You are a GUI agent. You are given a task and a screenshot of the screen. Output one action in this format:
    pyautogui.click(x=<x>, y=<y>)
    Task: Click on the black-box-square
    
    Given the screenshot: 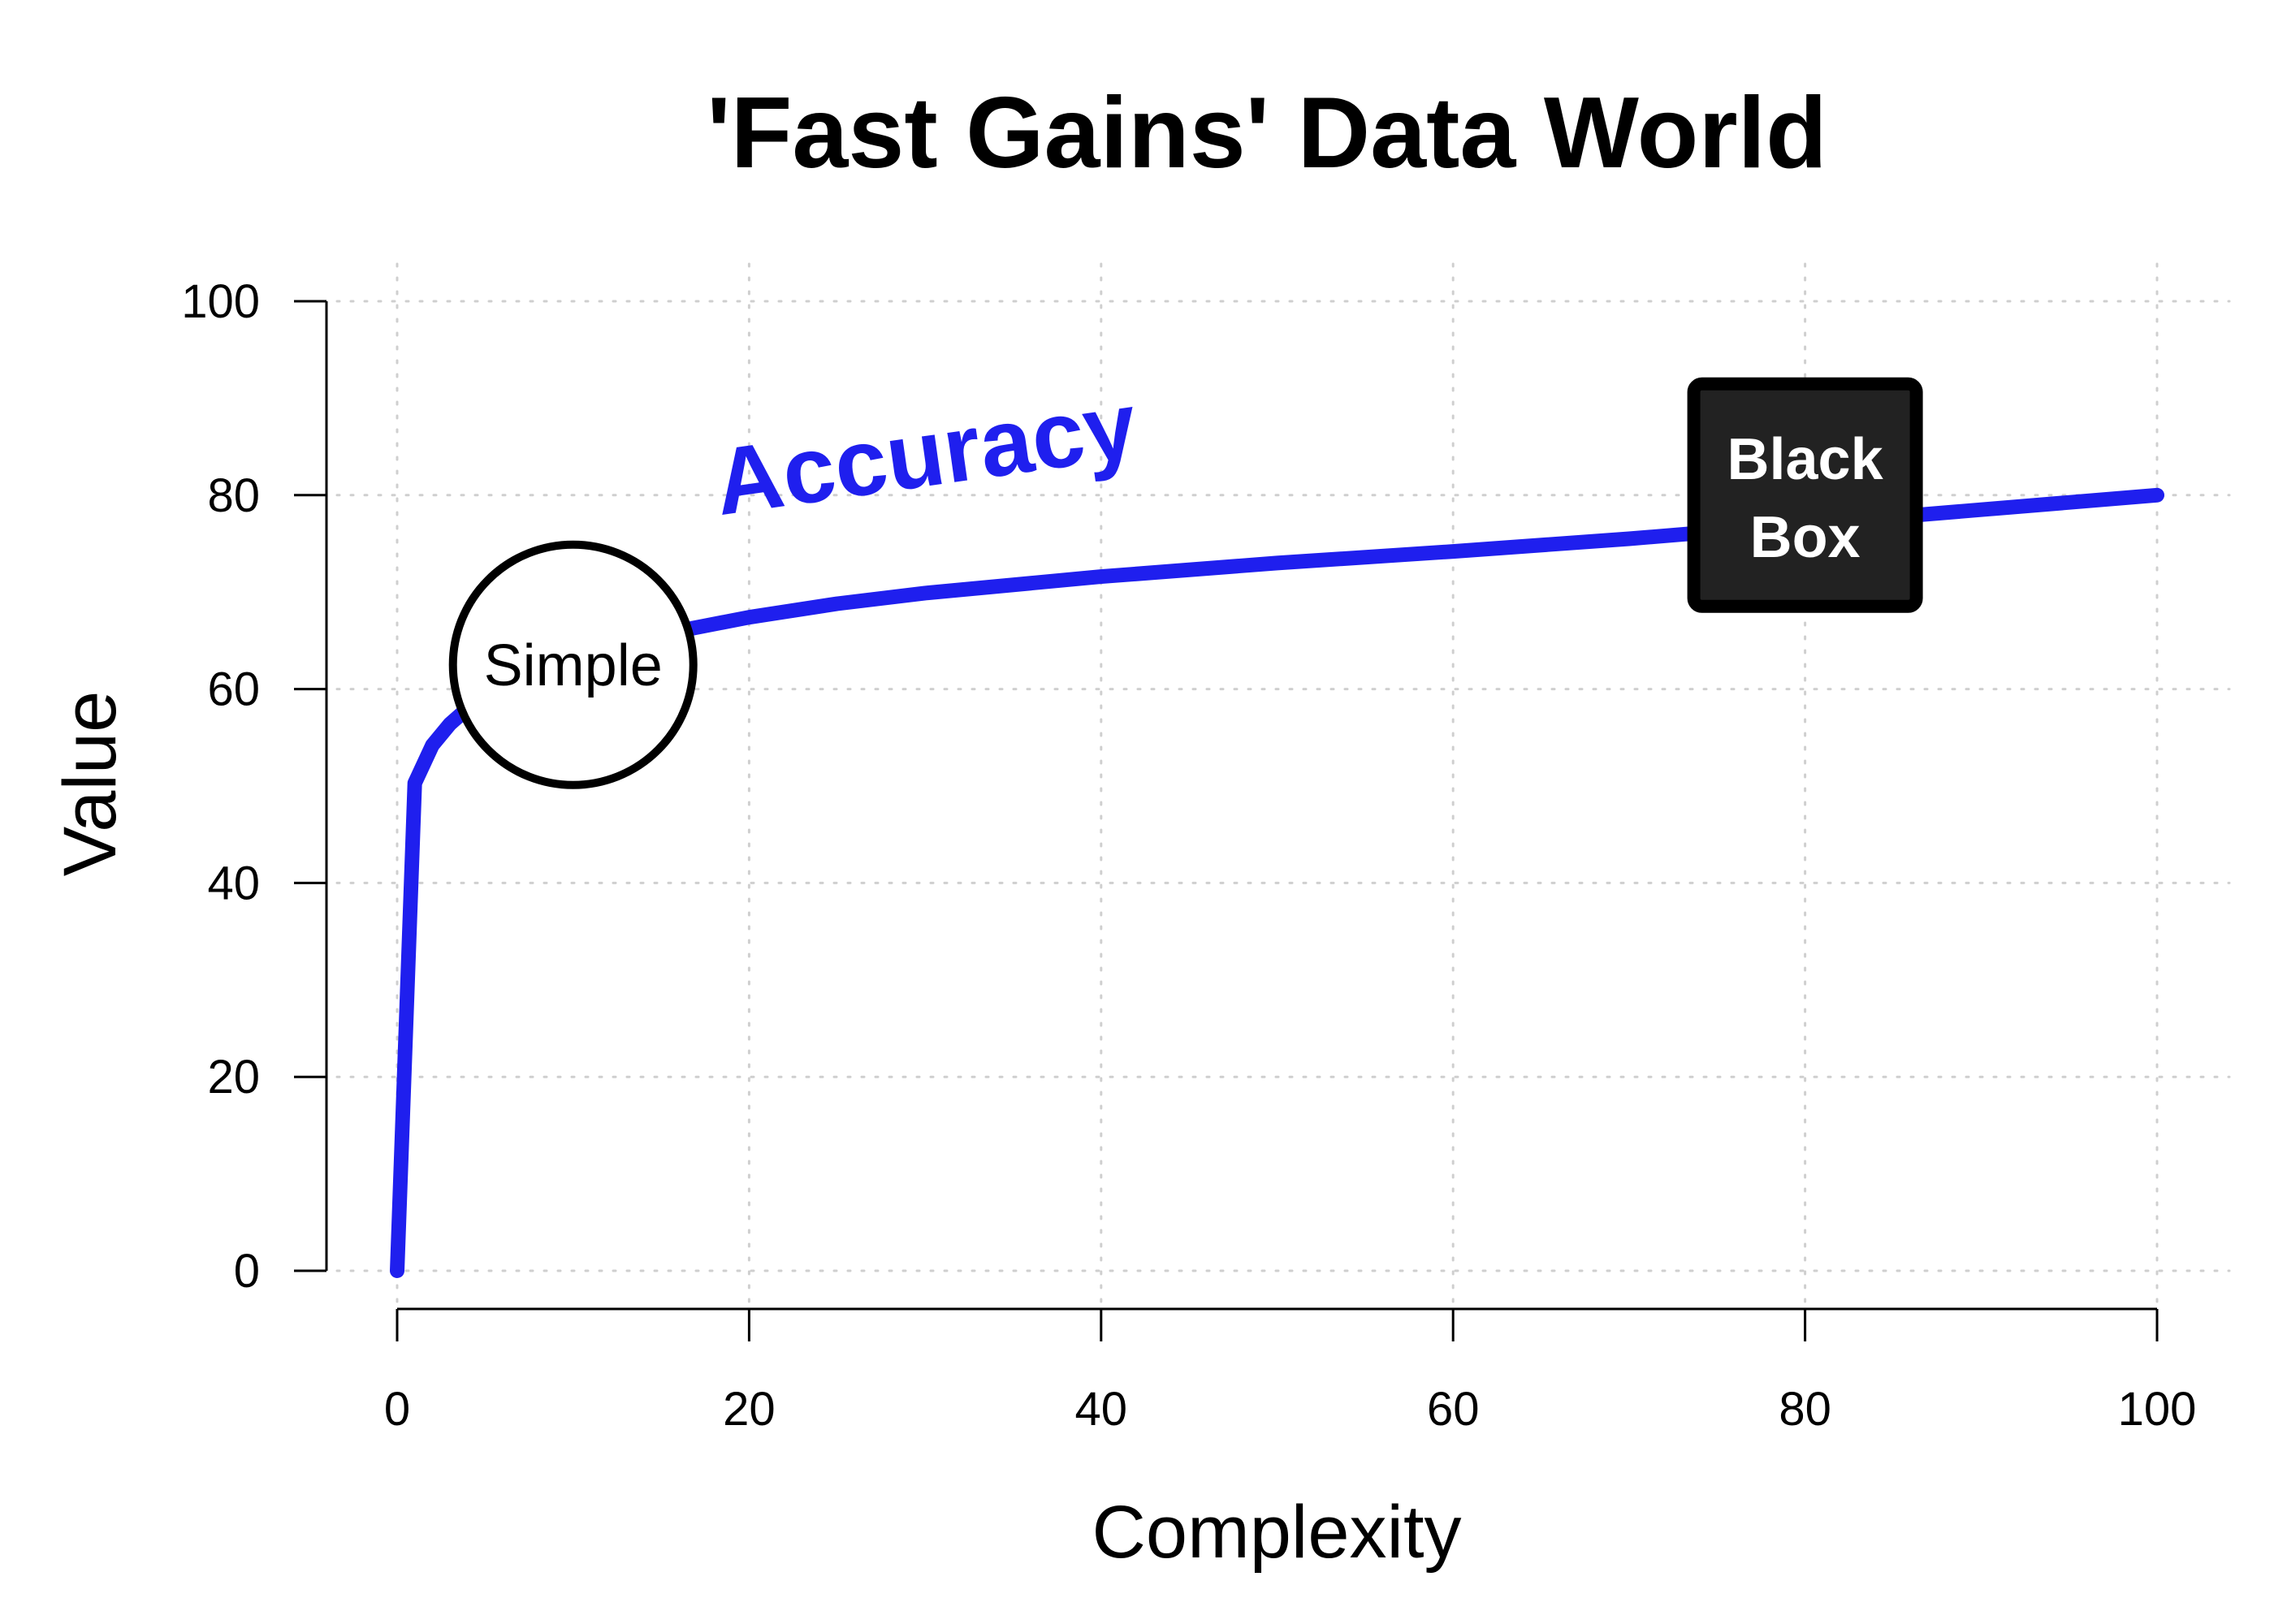 What is the action you would take?
    pyautogui.click(x=1805, y=495)
    